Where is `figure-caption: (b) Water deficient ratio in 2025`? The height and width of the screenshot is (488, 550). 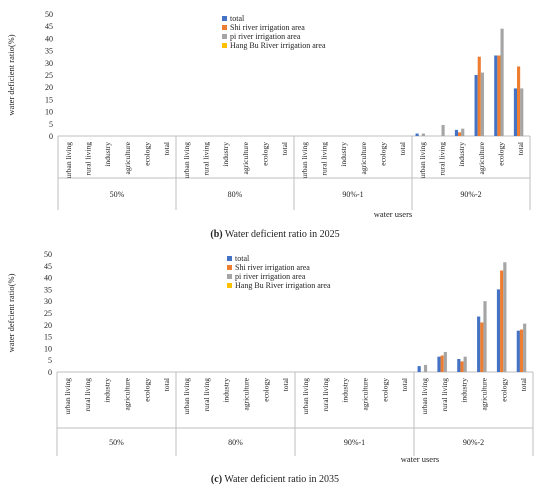
figure-caption: (b) Water deficient ratio in 2025 is located at coordinates (274, 234).